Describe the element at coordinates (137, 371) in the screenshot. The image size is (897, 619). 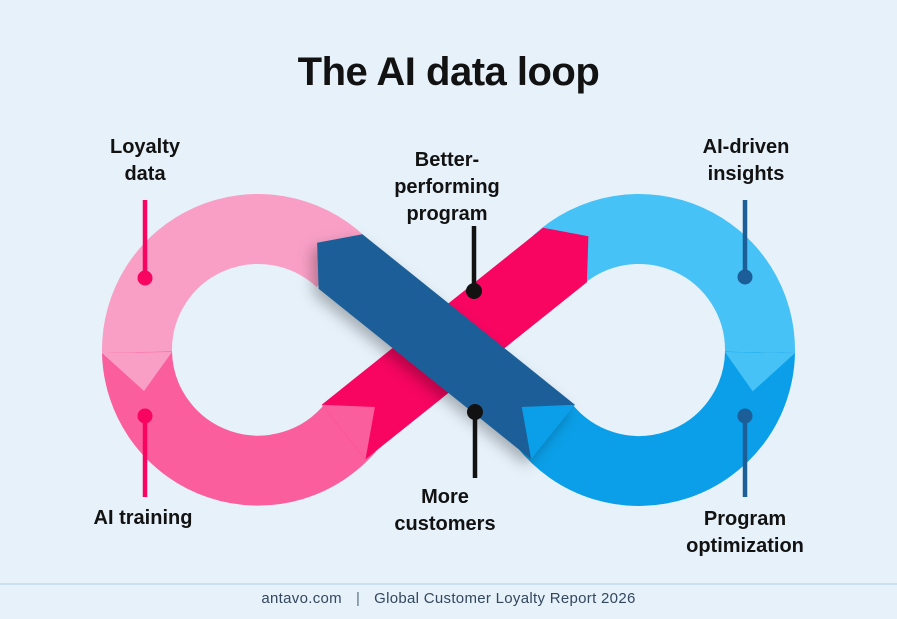
I see `left-loop-flow-chevron` at that location.